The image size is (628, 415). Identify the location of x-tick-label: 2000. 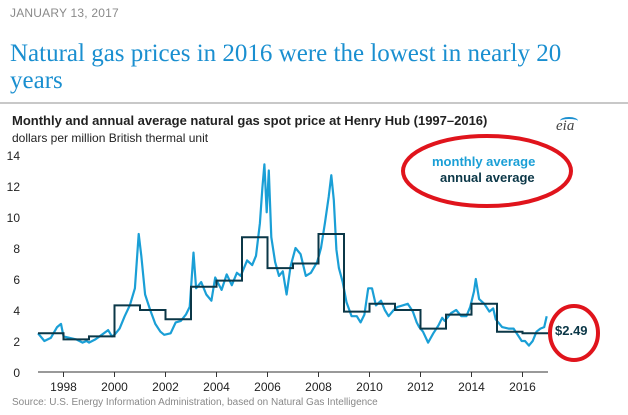
(114, 387).